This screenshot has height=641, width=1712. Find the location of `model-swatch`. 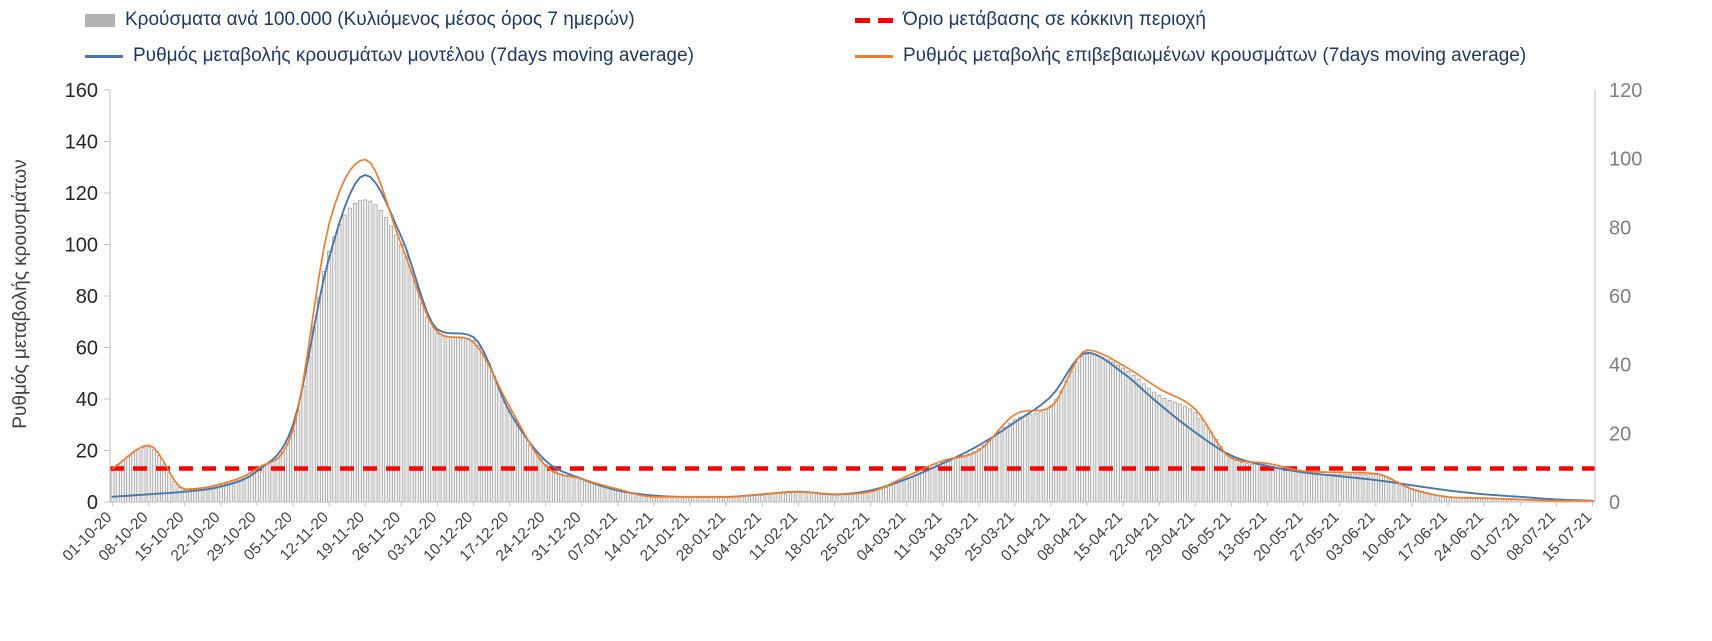

model-swatch is located at coordinates (104, 56).